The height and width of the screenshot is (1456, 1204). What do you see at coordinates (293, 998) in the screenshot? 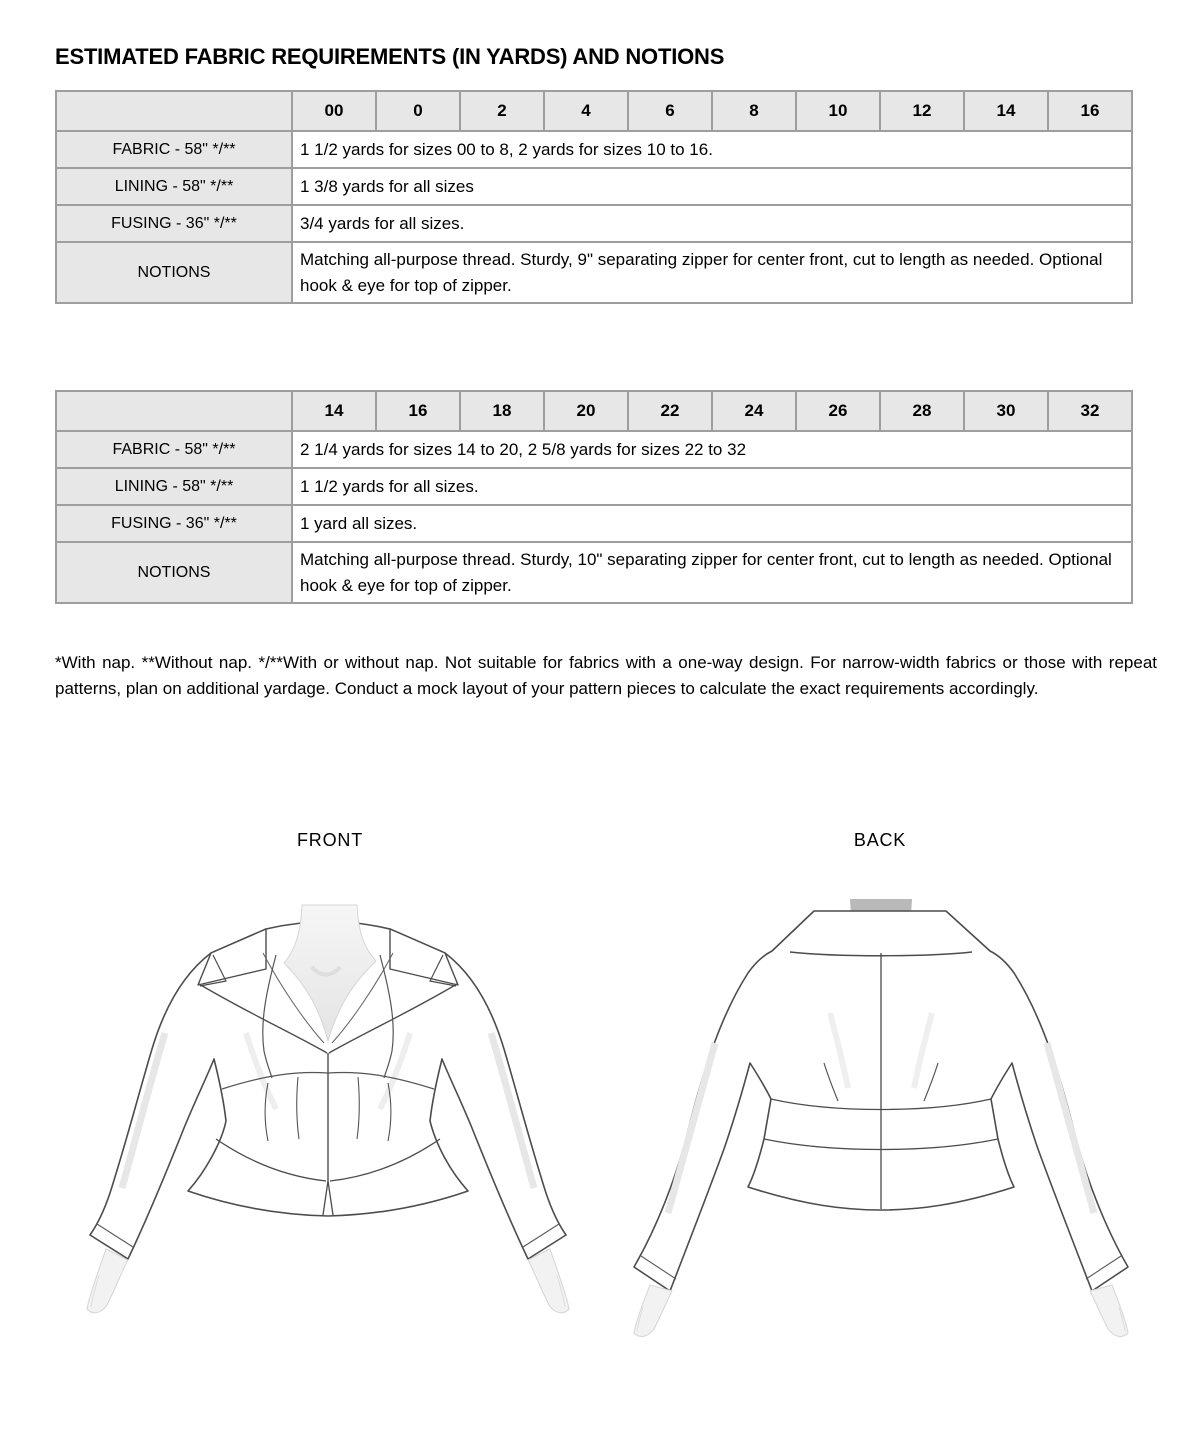
I see `lapel-crease-left` at bounding box center [293, 998].